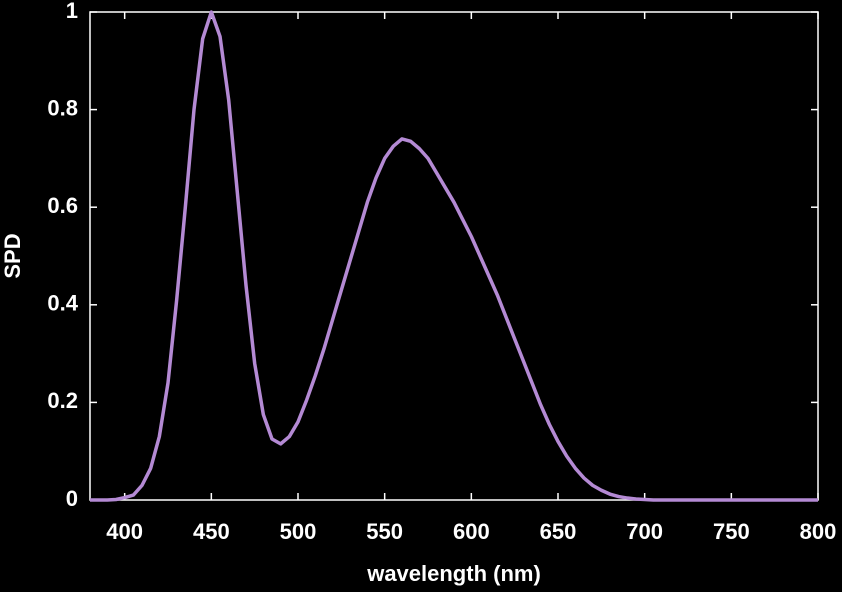 The image size is (842, 592). What do you see at coordinates (12, 255) in the screenshot?
I see `y-axis-label: SPD` at bounding box center [12, 255].